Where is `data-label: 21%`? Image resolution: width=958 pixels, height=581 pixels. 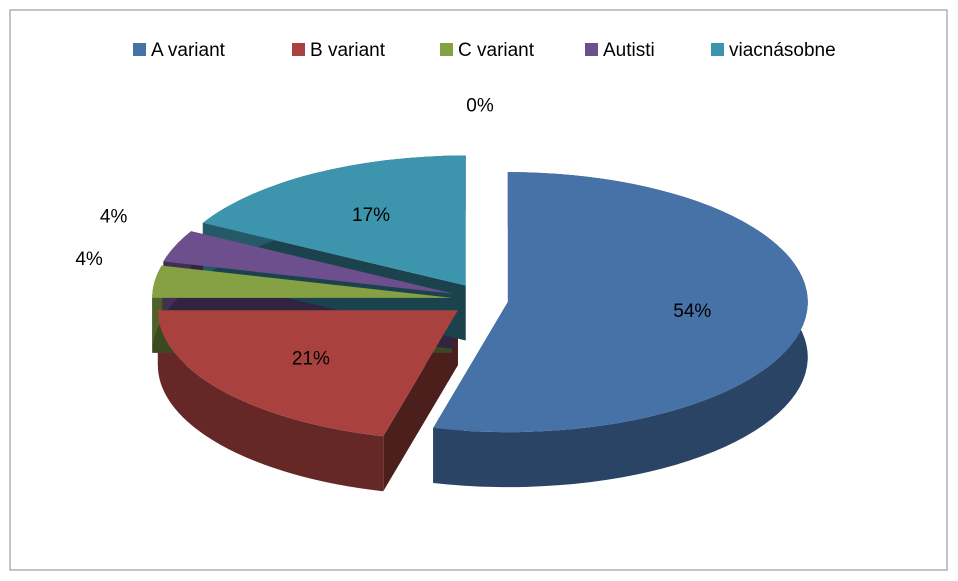 data-label: 21% is located at coordinates (311, 359).